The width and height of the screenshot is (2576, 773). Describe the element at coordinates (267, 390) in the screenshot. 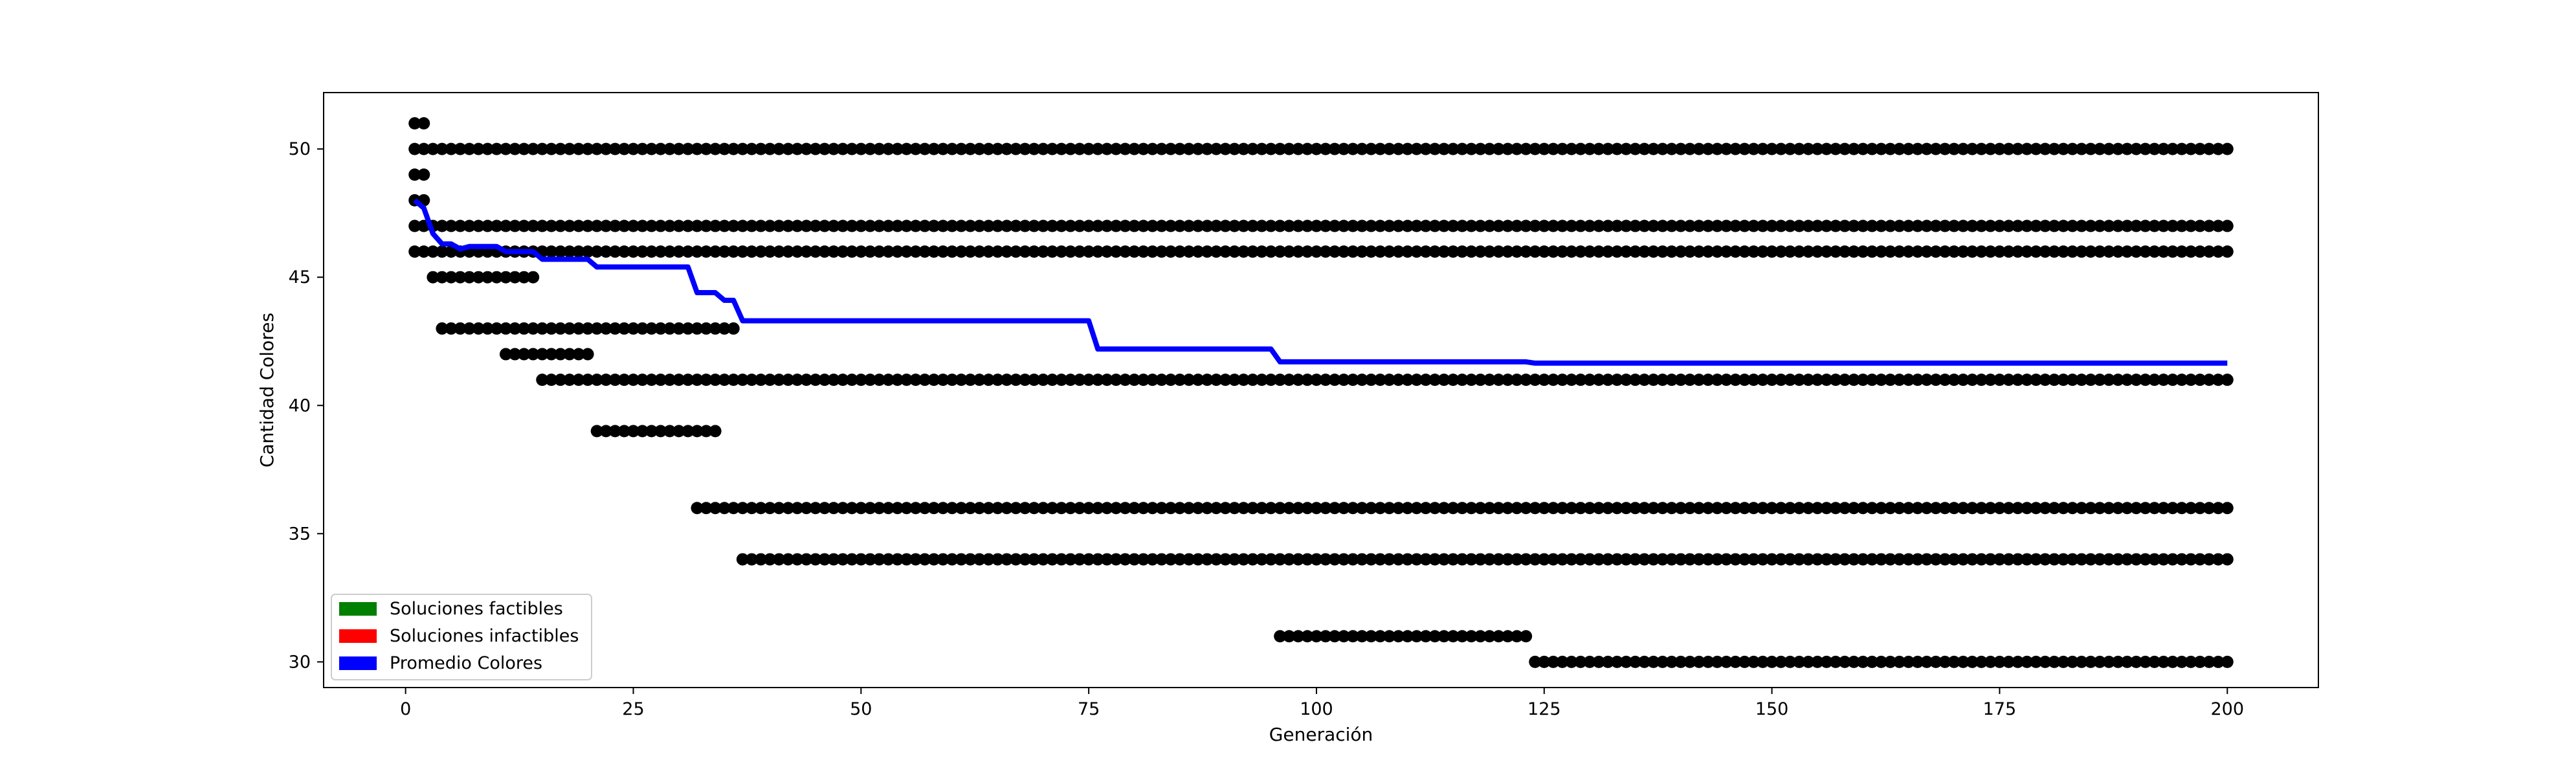

I see `y-axis-label: Cantidad Colores` at that location.